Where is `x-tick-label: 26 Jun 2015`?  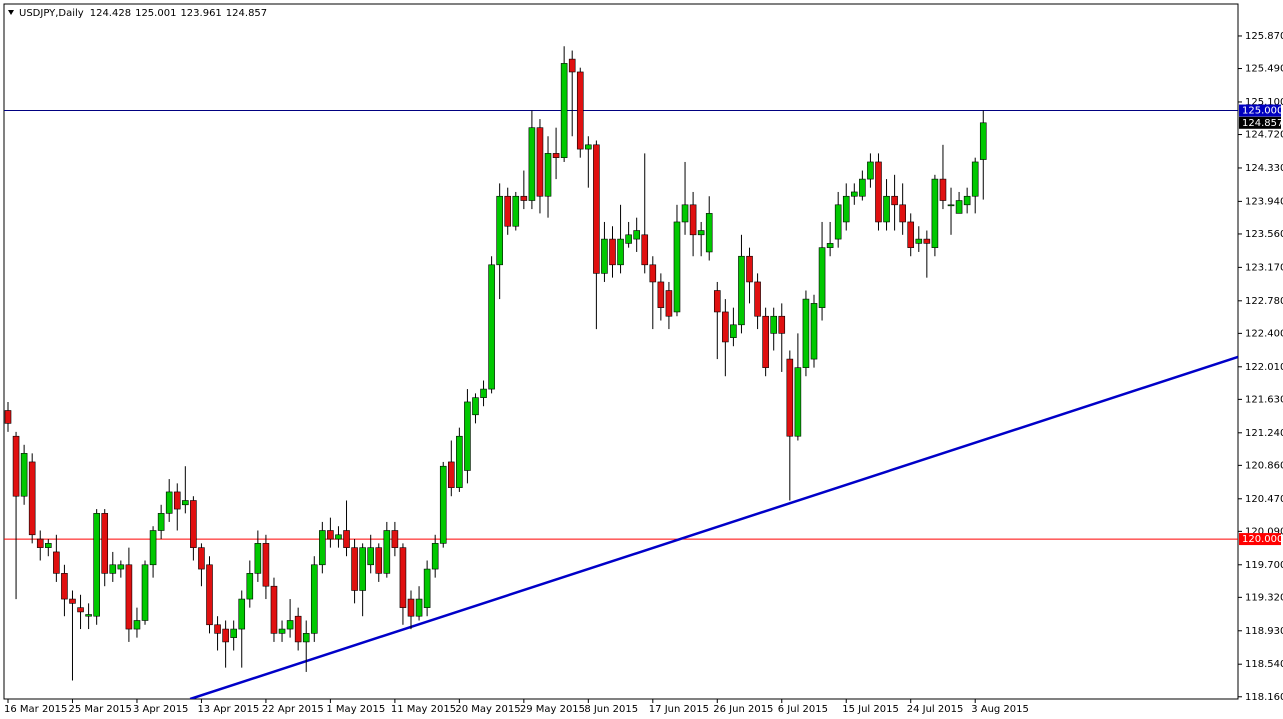
x-tick-label: 26 Jun 2015 is located at coordinates (743, 709).